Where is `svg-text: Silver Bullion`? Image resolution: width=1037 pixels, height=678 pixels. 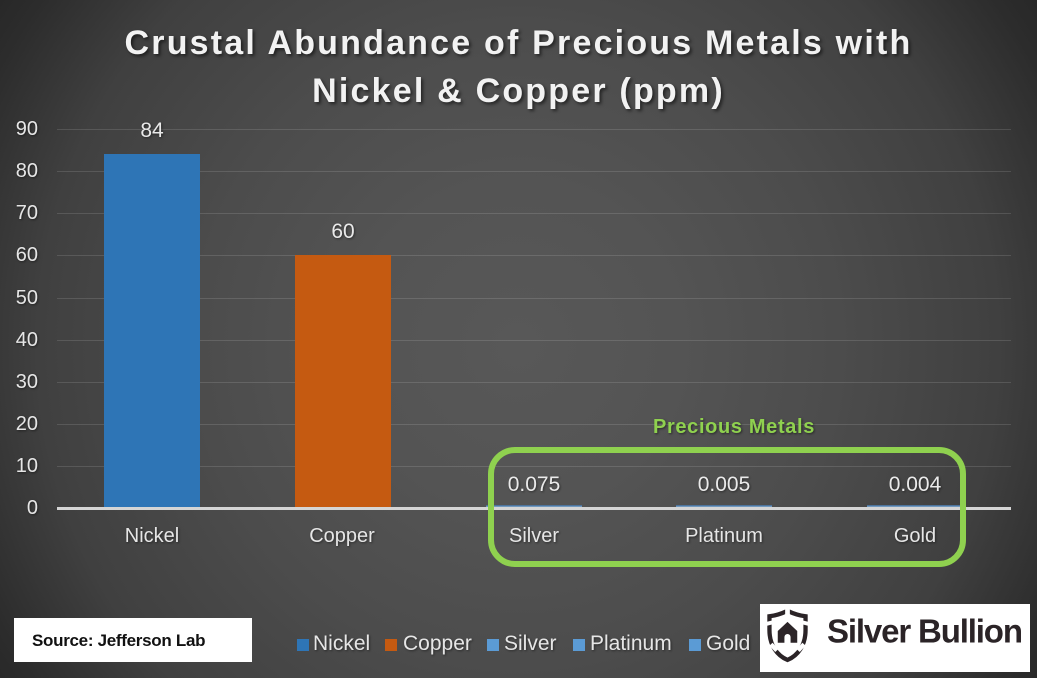
svg-text: Silver Bullion is located at coordinates (925, 631).